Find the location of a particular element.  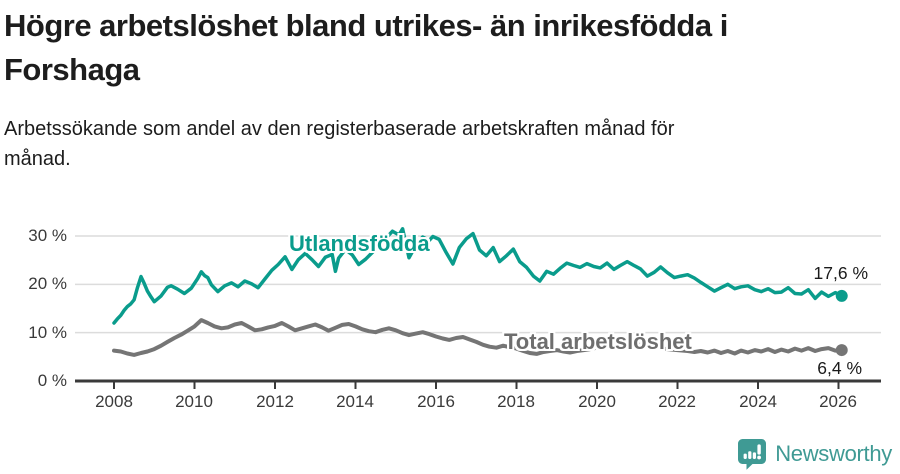

x-tick-2014: 2014 is located at coordinates (355, 401).